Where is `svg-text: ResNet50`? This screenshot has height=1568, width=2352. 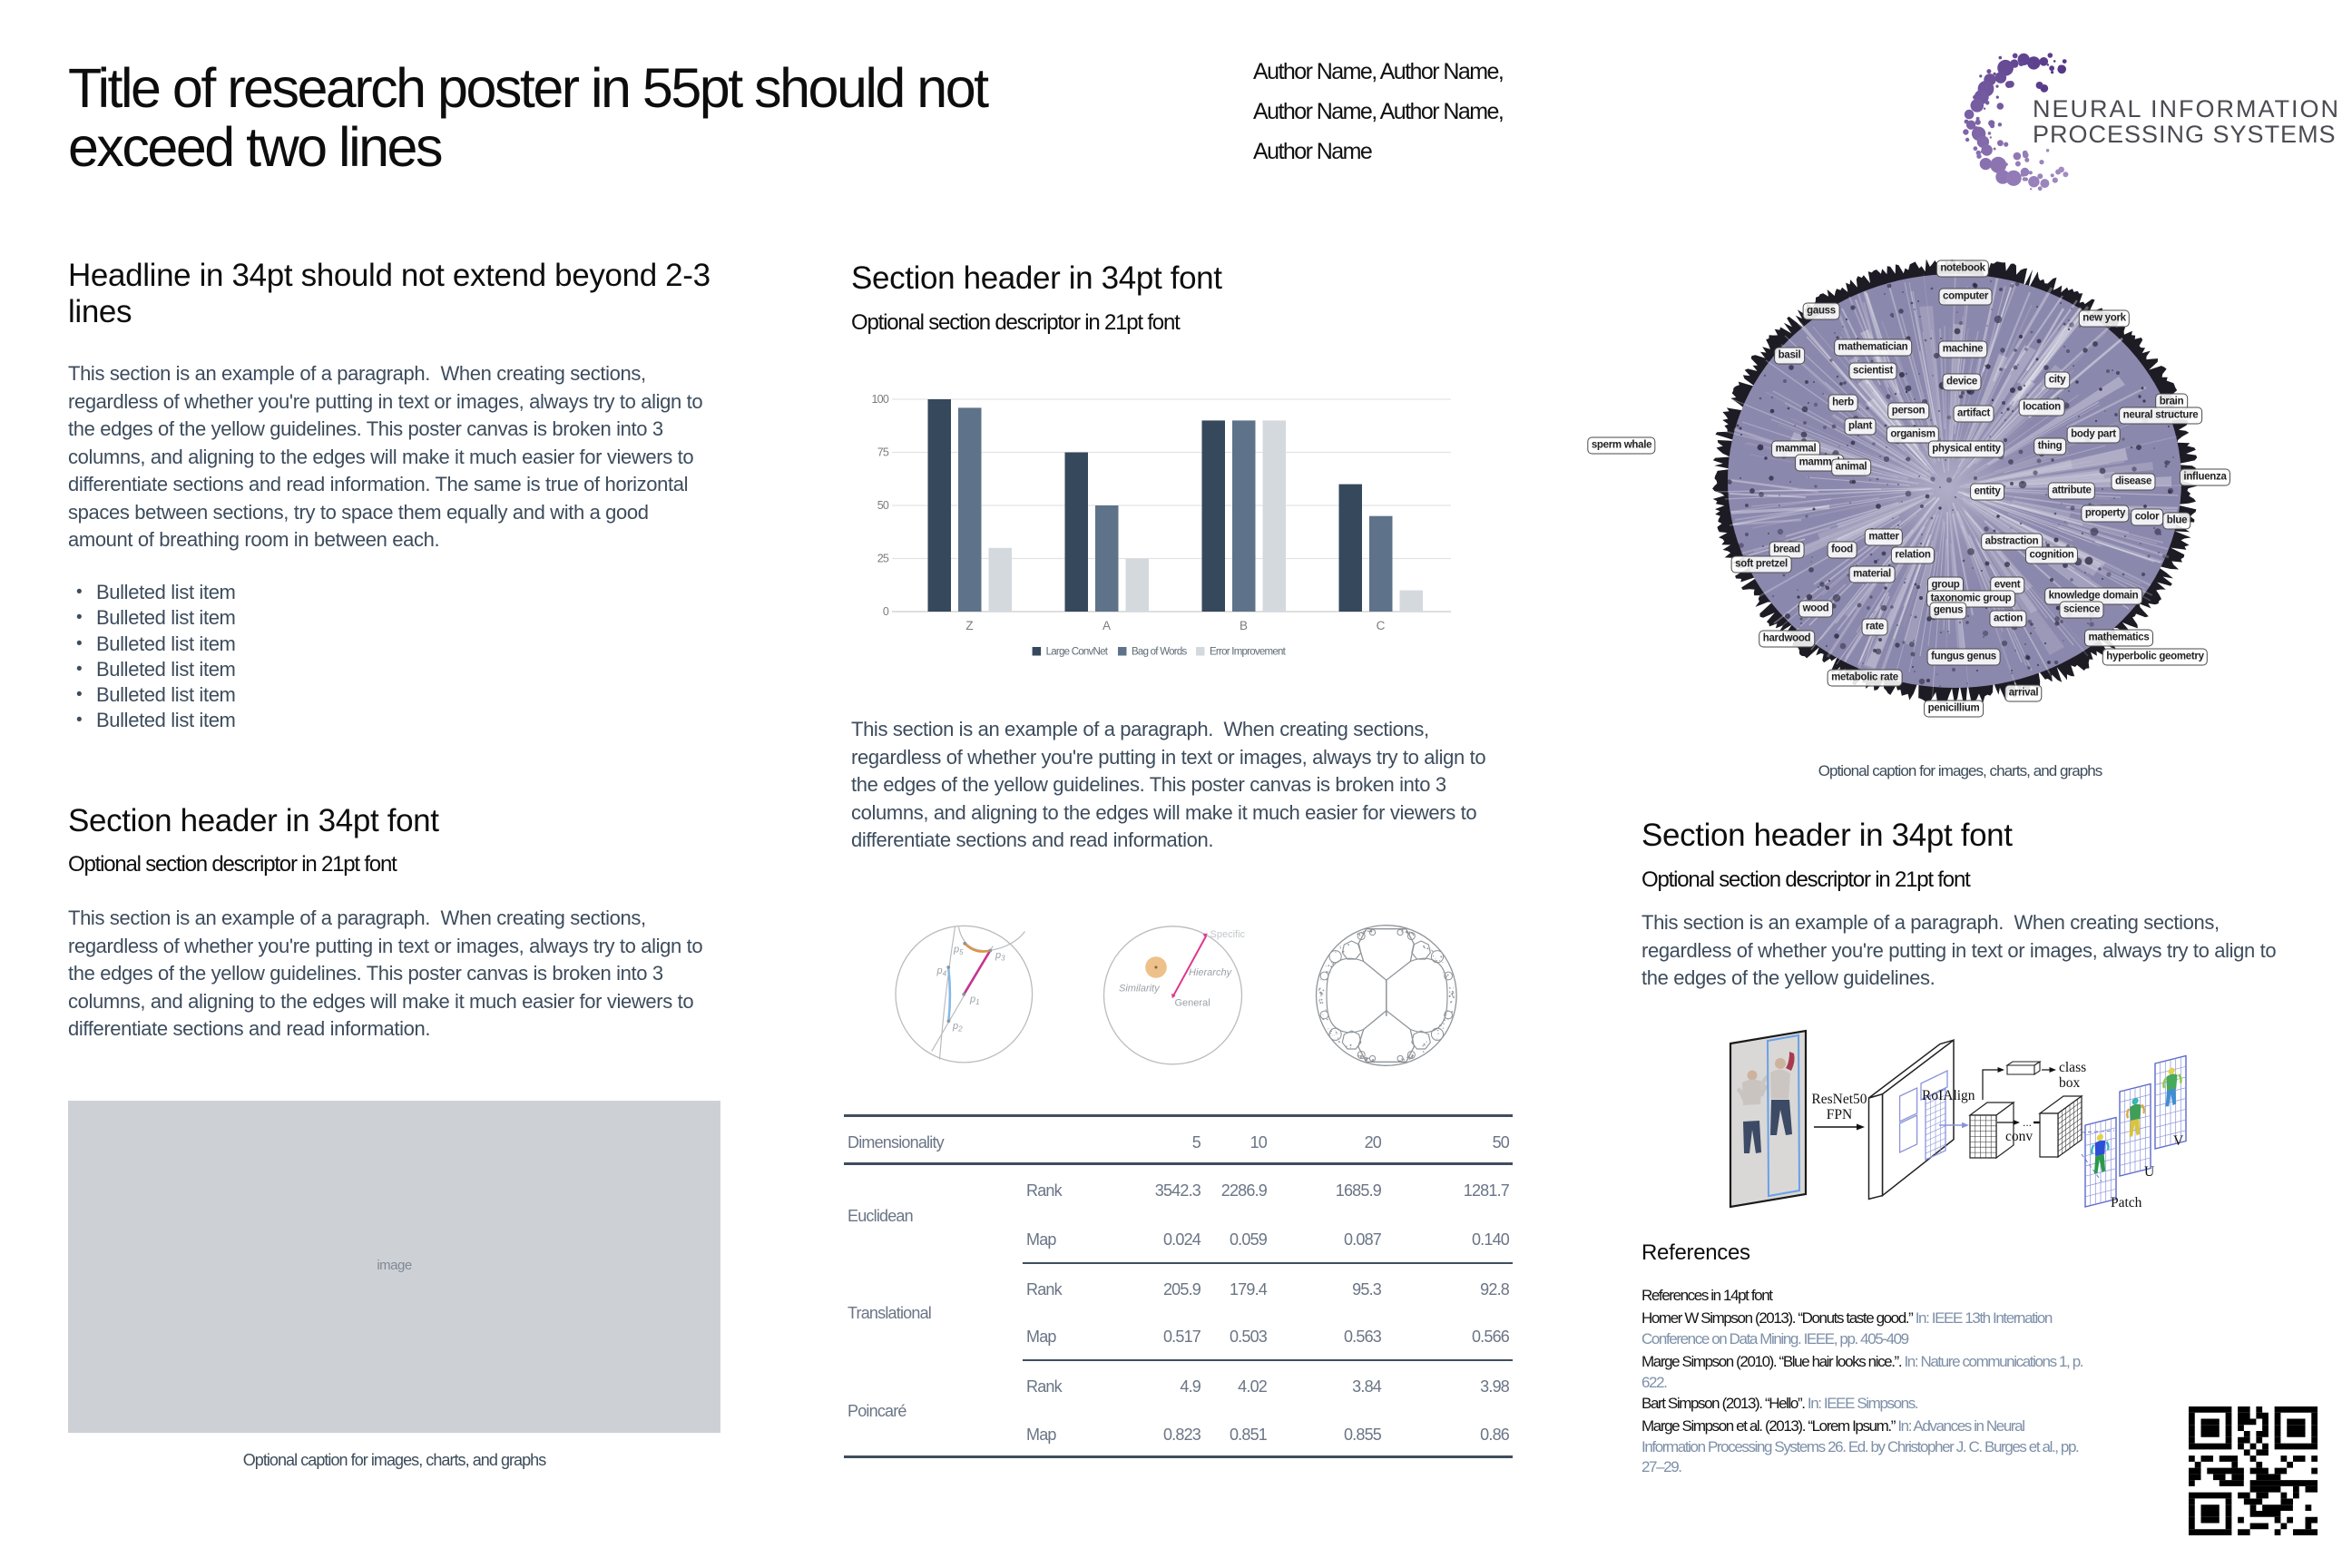 svg-text: ResNet50 is located at coordinates (1839, 1099).